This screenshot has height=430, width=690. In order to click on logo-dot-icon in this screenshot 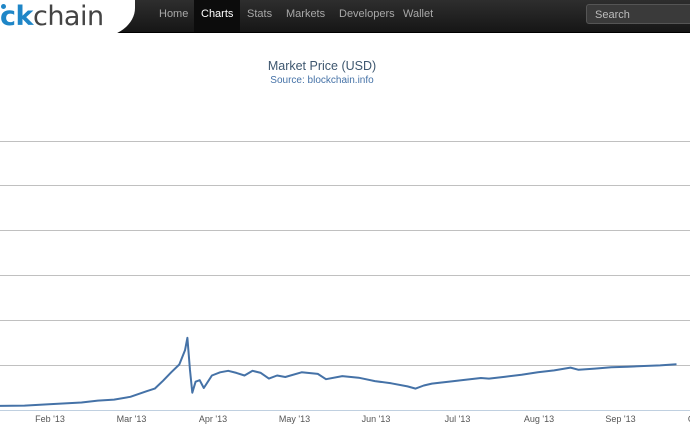, I will do `click(3, 6)`.